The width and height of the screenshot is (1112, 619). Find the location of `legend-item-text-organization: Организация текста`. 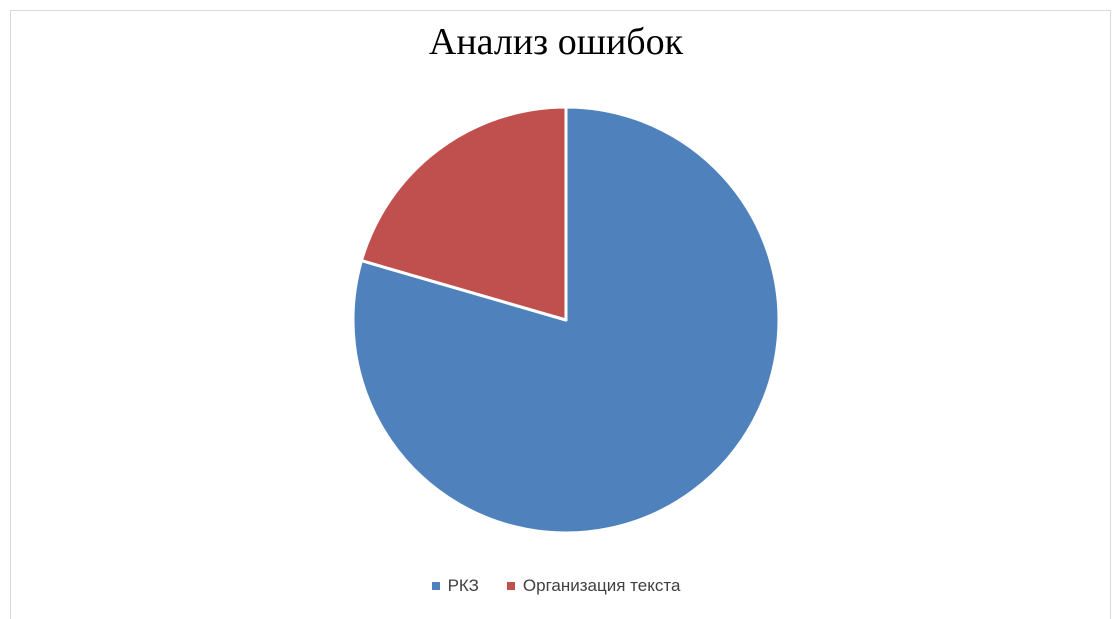

legend-item-text-organization: Организация текста is located at coordinates (593, 586).